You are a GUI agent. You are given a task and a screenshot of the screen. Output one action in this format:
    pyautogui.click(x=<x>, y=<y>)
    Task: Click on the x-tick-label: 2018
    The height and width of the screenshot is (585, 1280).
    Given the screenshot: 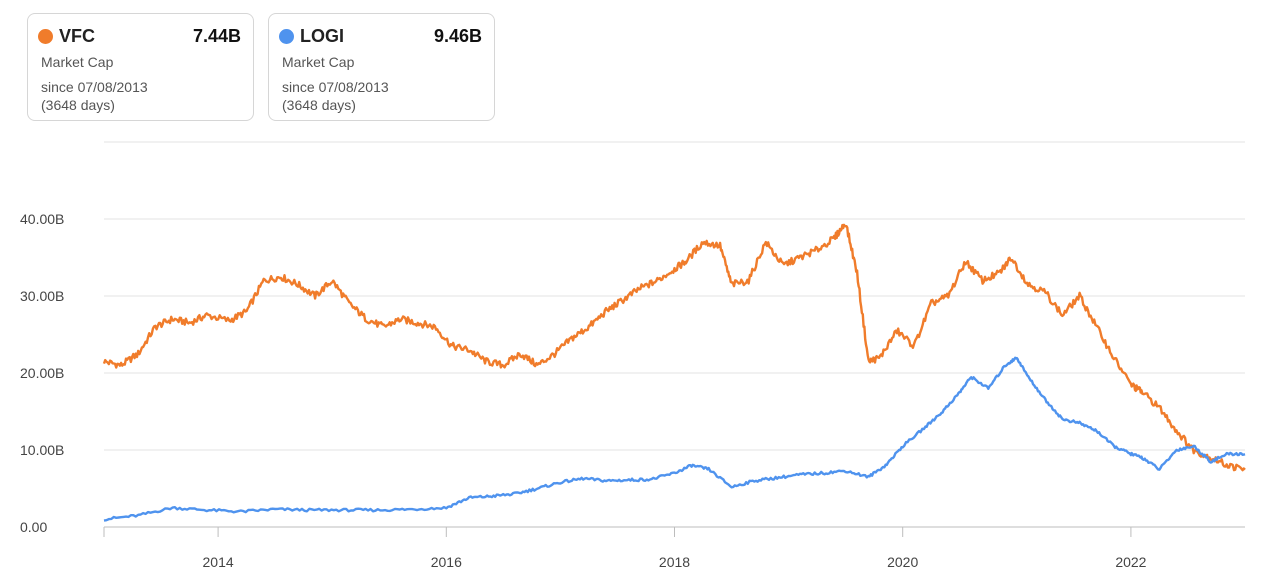 What is the action you would take?
    pyautogui.click(x=674, y=562)
    